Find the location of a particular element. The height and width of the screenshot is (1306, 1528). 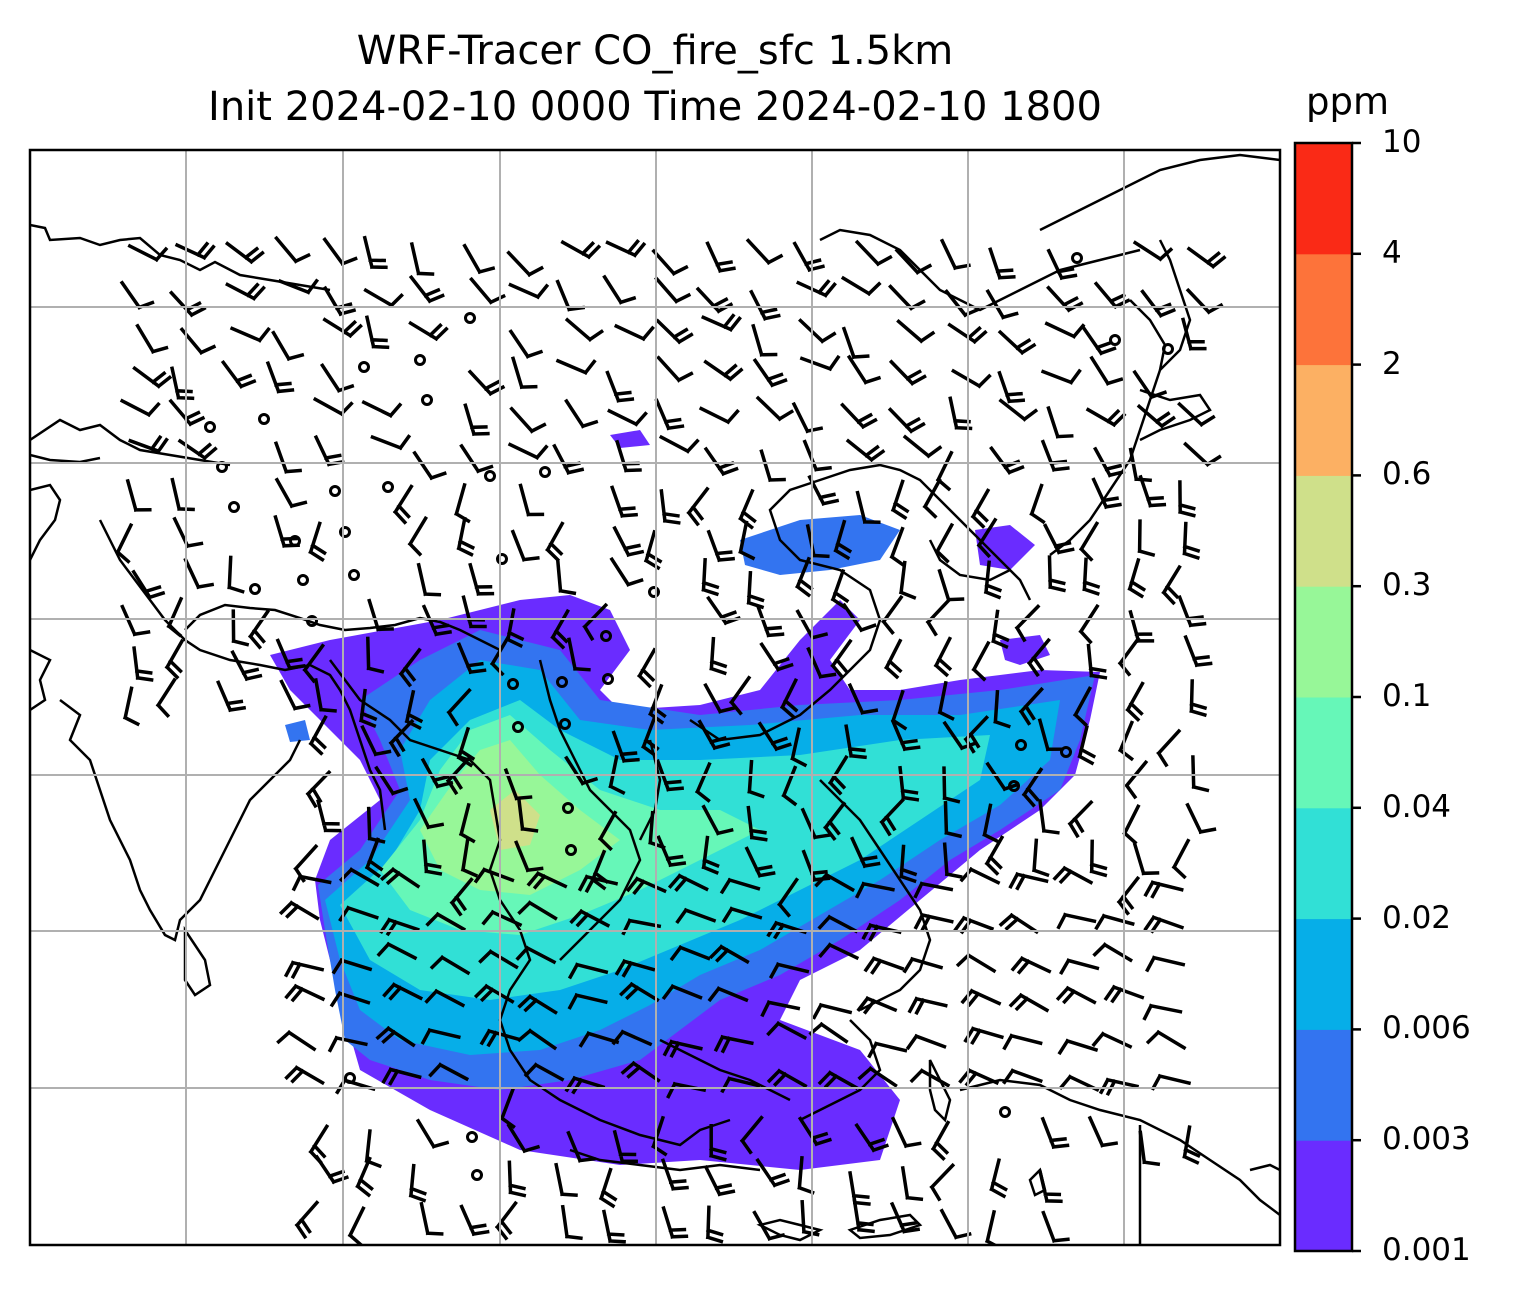

plume-patch-w is located at coordinates (297, 731).